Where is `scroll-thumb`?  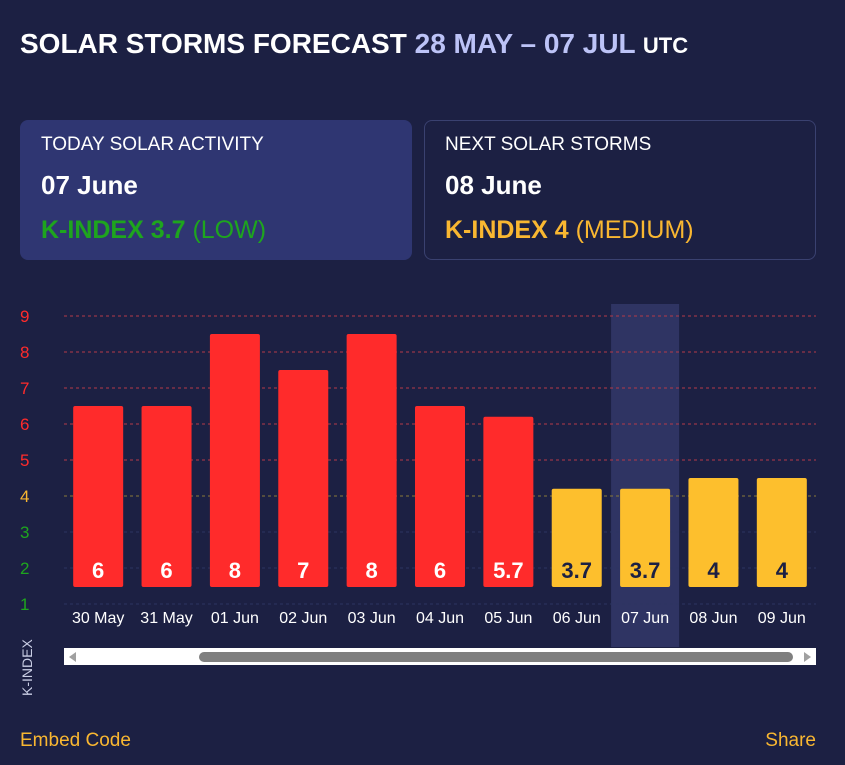
scroll-thumb is located at coordinates (496, 657).